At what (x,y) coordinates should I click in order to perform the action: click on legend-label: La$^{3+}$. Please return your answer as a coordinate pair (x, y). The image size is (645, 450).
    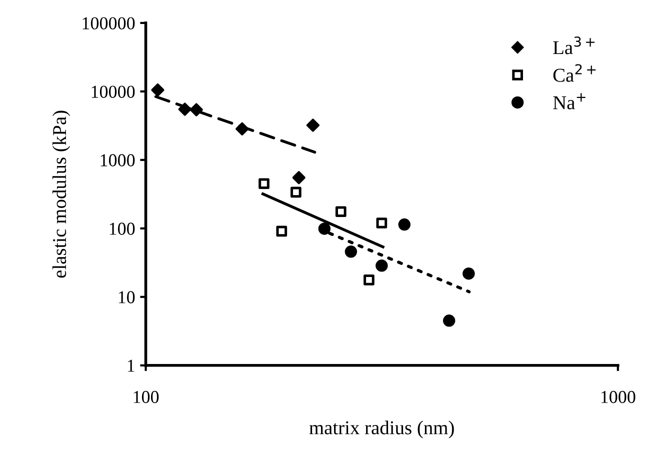
    Looking at the image, I should click on (574, 45).